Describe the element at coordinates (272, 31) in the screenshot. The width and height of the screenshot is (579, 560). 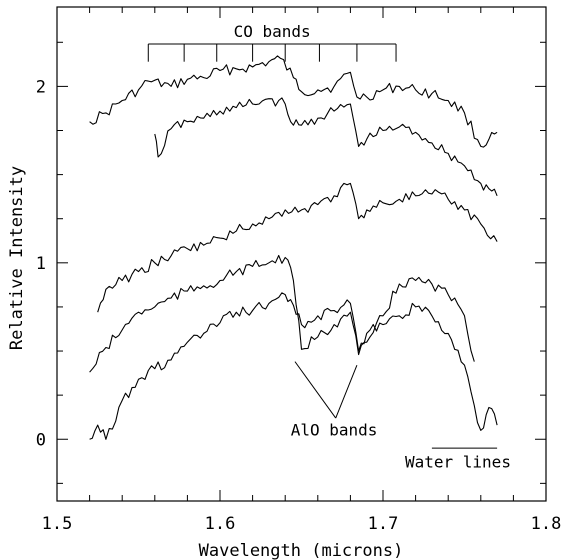
I see `co-bands-label: CO bands` at that location.